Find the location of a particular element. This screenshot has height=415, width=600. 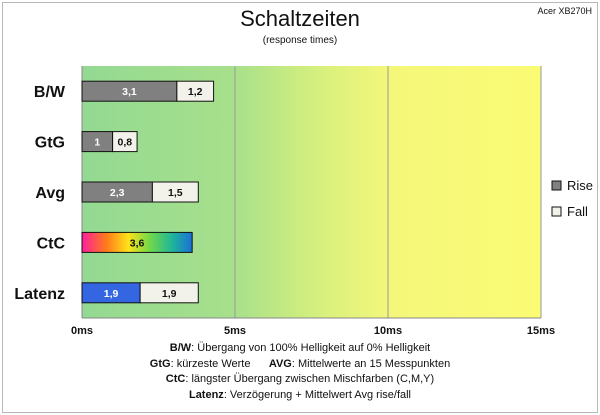

legend-label: Fall is located at coordinates (577, 211).